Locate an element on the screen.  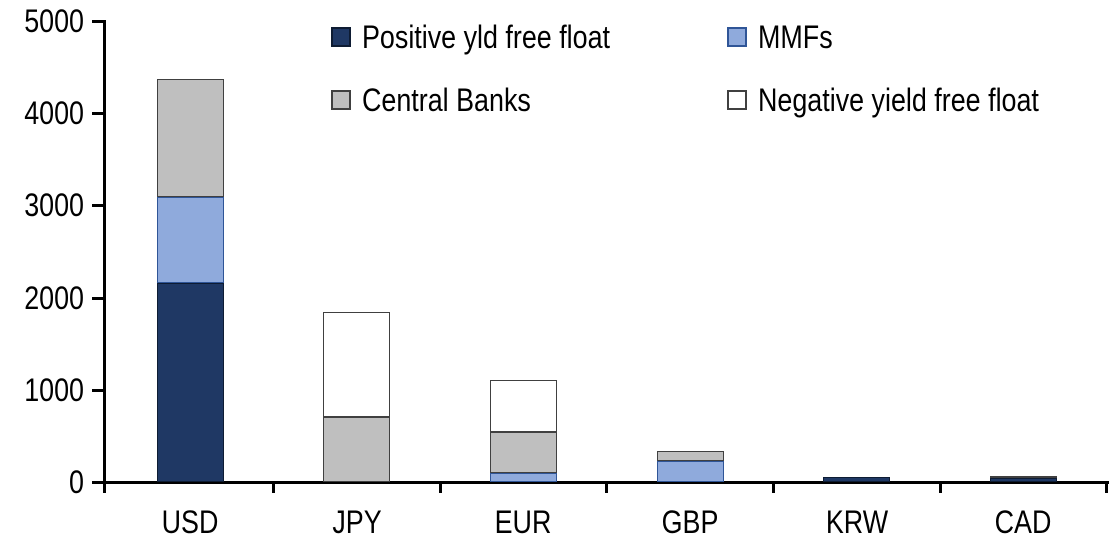
x-axis is located at coordinates (600, 482).